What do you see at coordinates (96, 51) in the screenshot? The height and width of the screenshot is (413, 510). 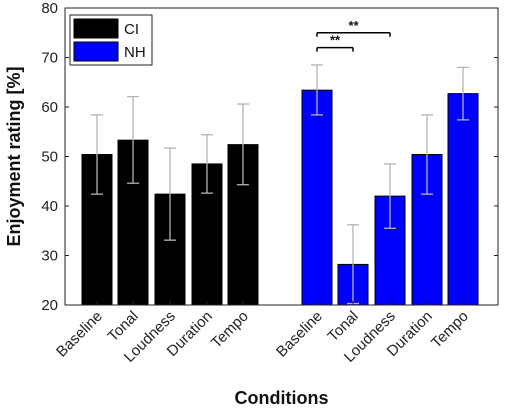 I see `legend-swatch-nh` at bounding box center [96, 51].